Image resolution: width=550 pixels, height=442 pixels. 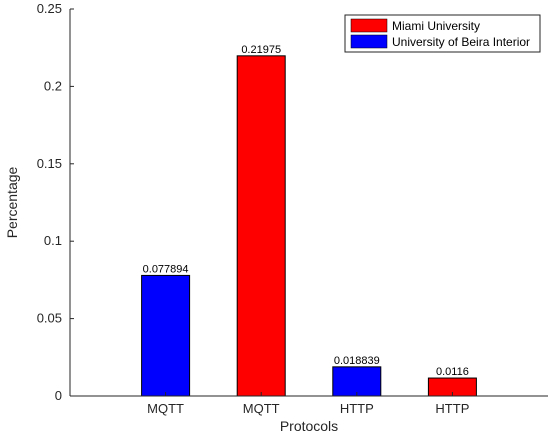 What do you see at coordinates (12, 202) in the screenshot?
I see `y-axis-label: Percentage` at bounding box center [12, 202].